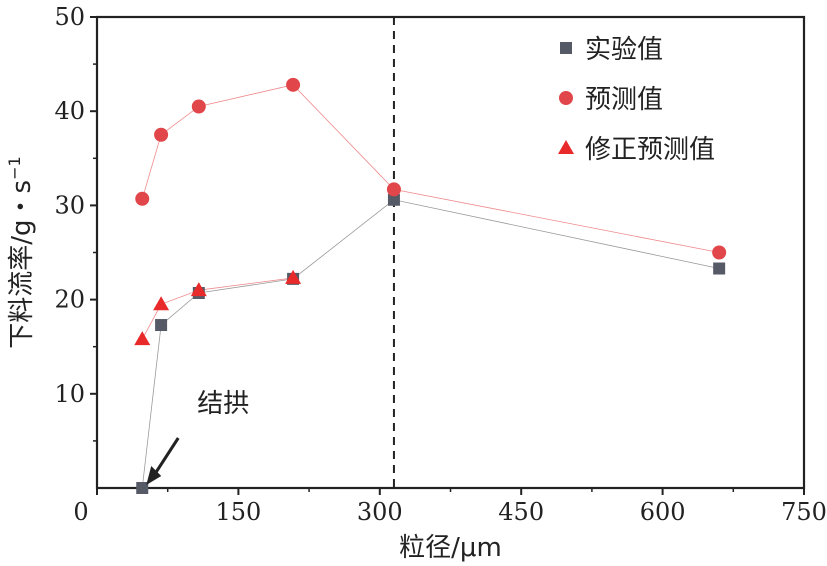  What do you see at coordinates (69, 205) in the screenshot?
I see `y-tick-label: 30` at bounding box center [69, 205].